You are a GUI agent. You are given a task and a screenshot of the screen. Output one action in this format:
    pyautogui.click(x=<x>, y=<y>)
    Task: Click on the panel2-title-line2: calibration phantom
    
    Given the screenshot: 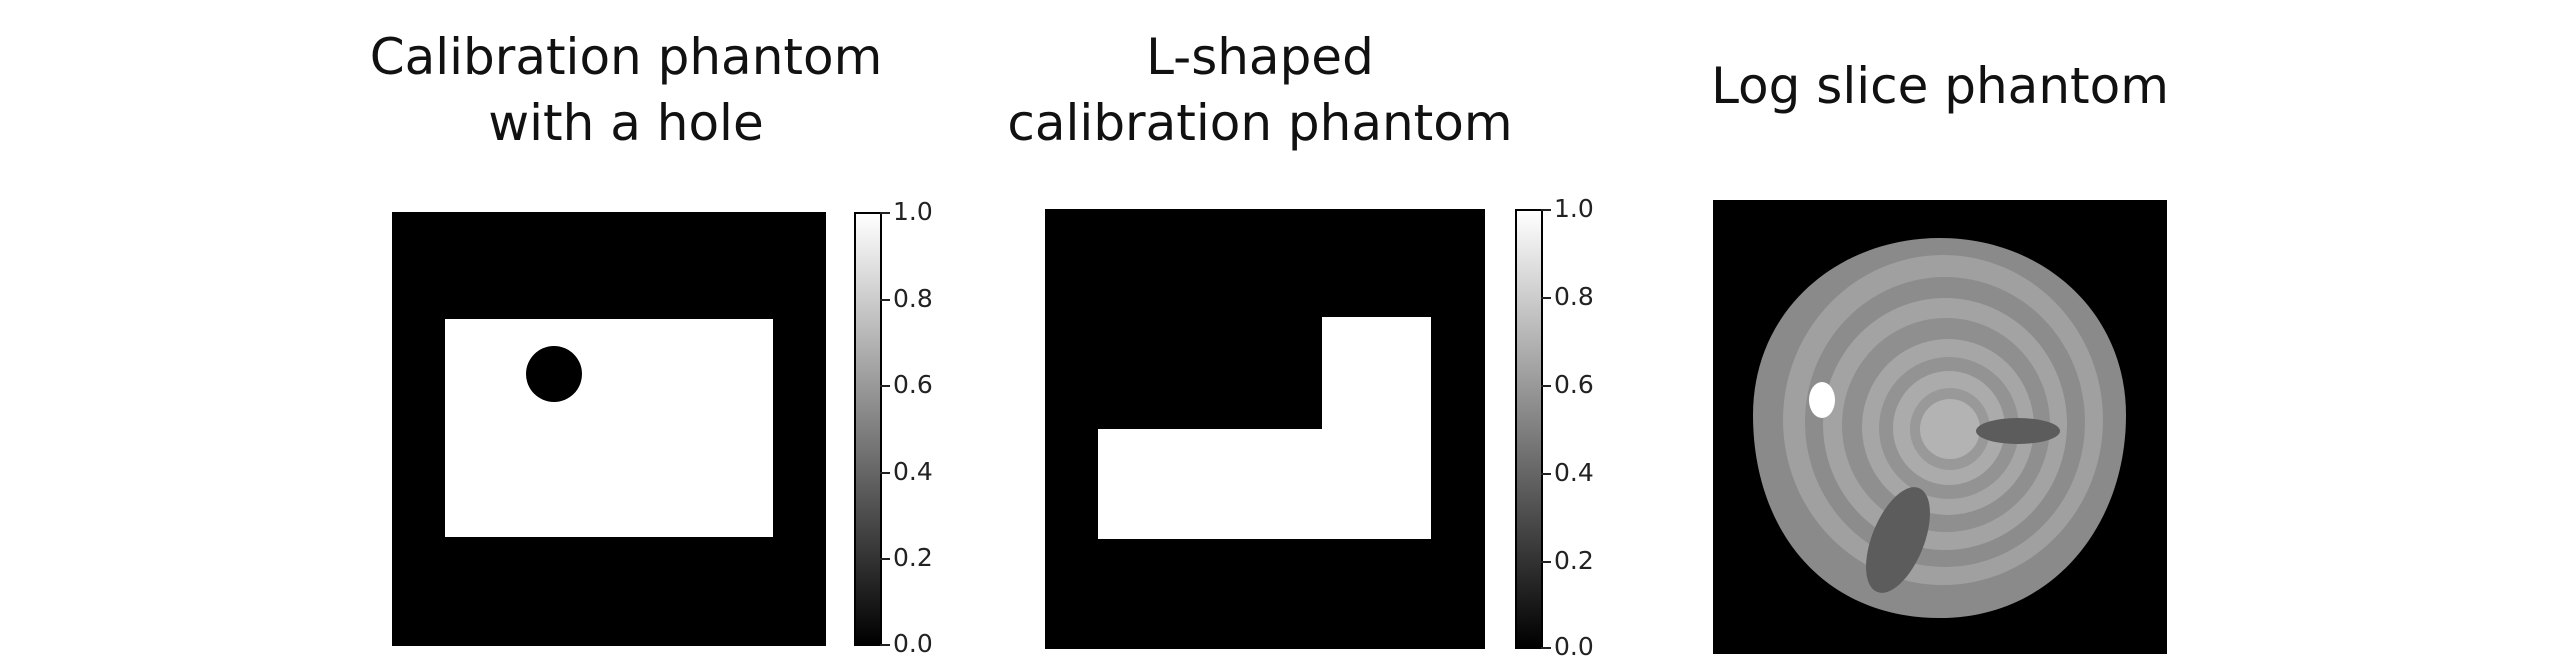 What is the action you would take?
    pyautogui.click(x=1260, y=123)
    